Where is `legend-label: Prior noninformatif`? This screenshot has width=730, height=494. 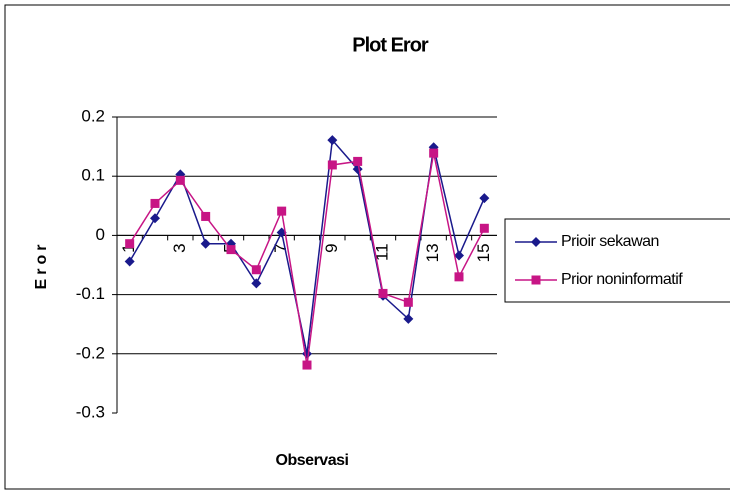 legend-label: Prior noninformatif is located at coordinates (622, 279).